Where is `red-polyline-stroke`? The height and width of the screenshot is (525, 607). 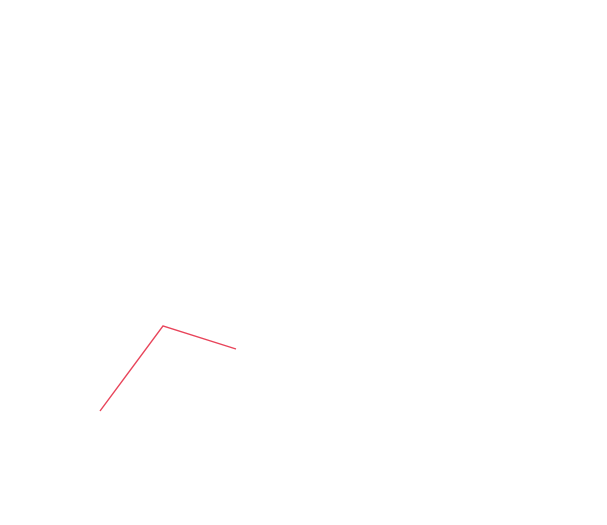 red-polyline-stroke is located at coordinates (168, 368).